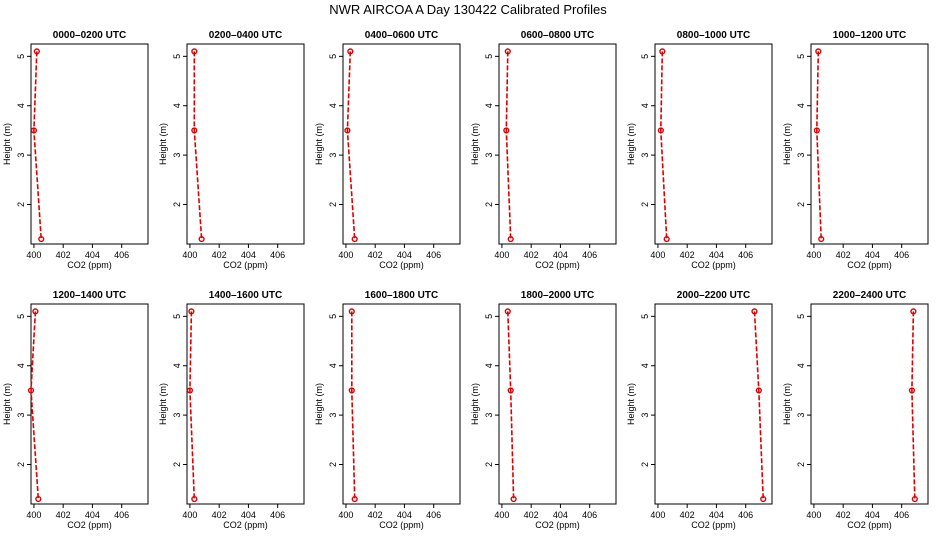 This screenshot has width=936, height=540. What do you see at coordinates (869, 35) in the screenshot?
I see `panel-title: 1000–1200 UTC` at bounding box center [869, 35].